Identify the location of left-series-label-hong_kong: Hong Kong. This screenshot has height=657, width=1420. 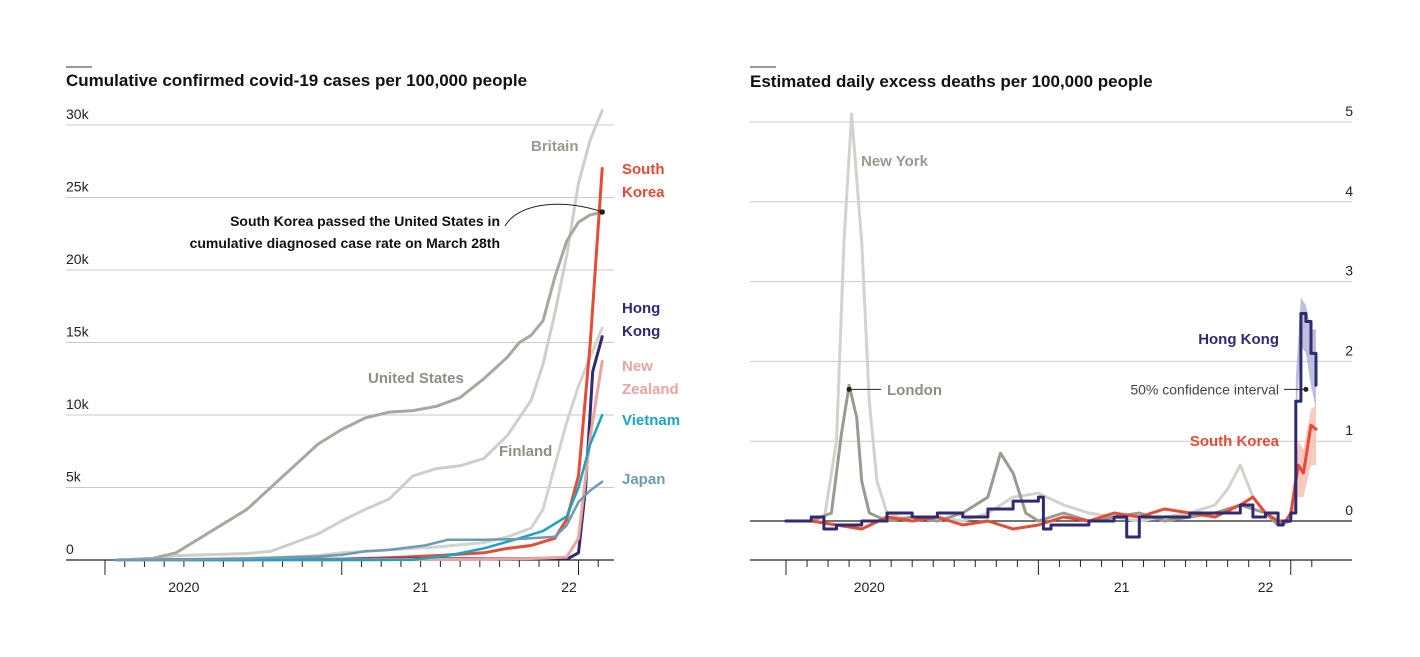
(641, 320).